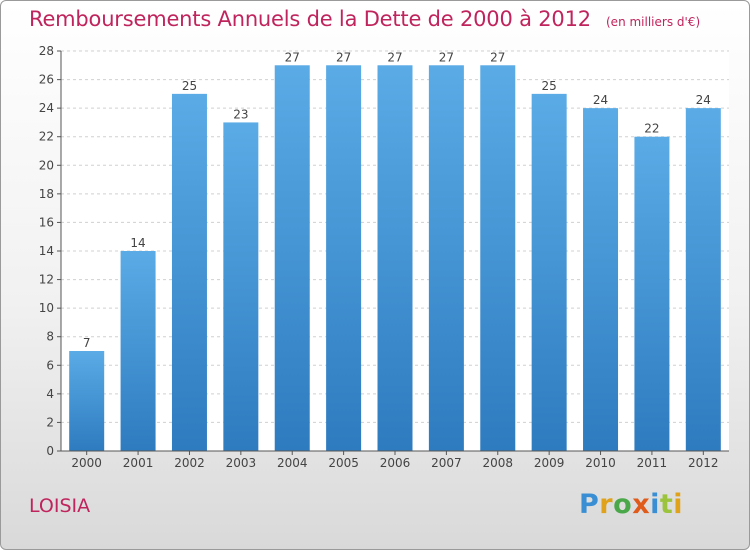 Image resolution: width=750 pixels, height=550 pixels. What do you see at coordinates (601, 280) in the screenshot?
I see `bar-2010` at bounding box center [601, 280].